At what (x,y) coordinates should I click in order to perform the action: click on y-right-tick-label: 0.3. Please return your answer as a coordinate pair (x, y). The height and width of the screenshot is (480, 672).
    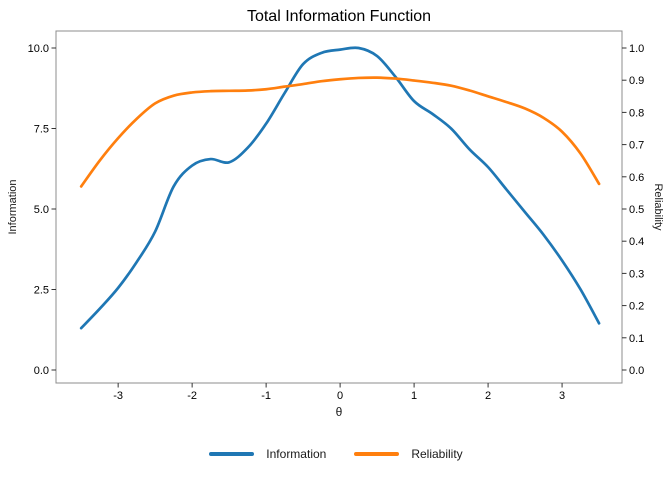
    Looking at the image, I should click on (636, 274).